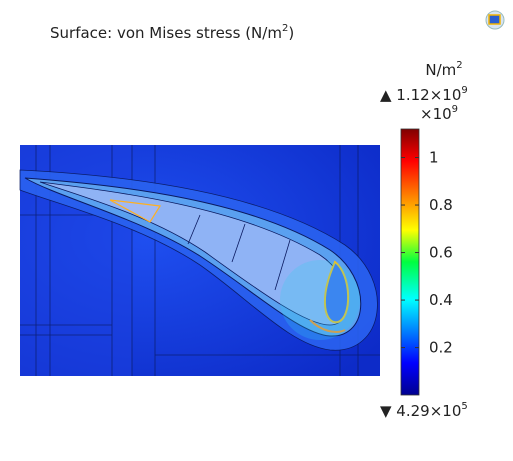  What do you see at coordinates (420, 95) in the screenshot?
I see `max-text: ▲ 1.12×10` at bounding box center [420, 95].